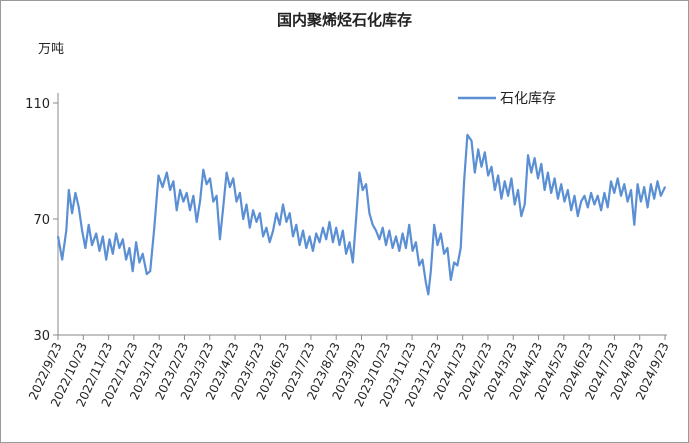 Image resolution: width=689 pixels, height=443 pixels. I want to click on chart-title: 国内聚烯烃石化库存, so click(344, 20).